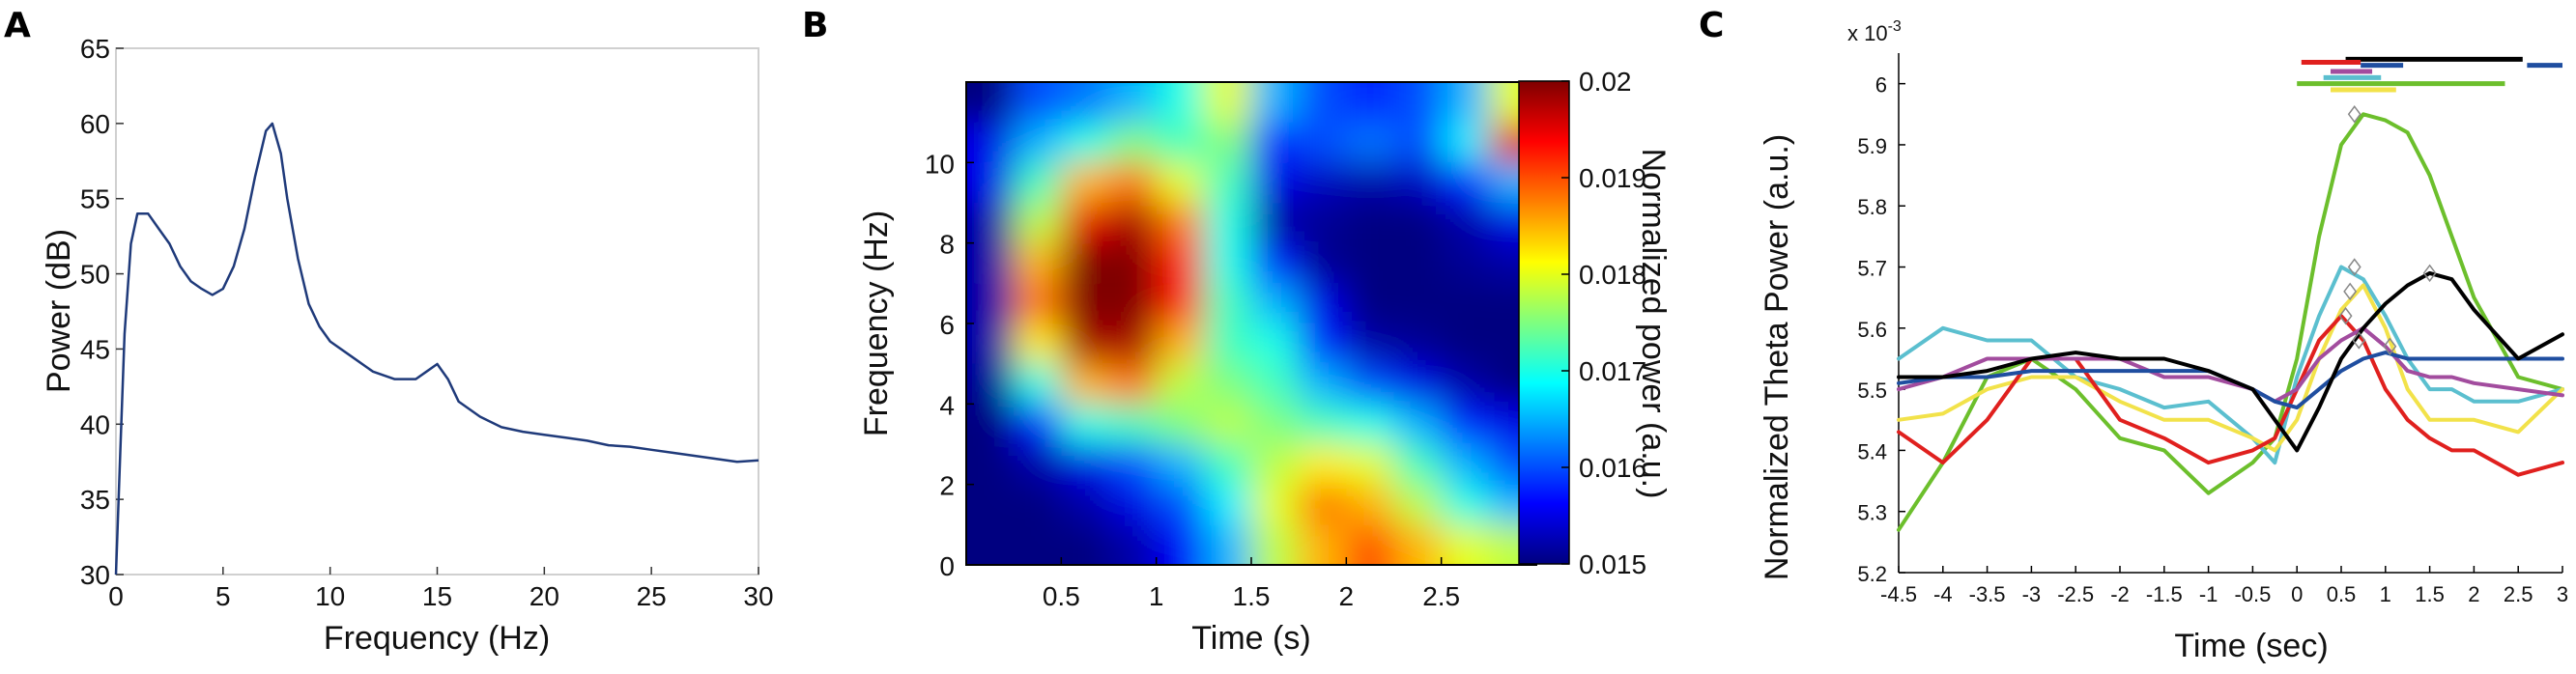 The height and width of the screenshot is (674, 2576). What do you see at coordinates (95, 124) in the screenshot?
I see `panel-a-ytick-label: 60` at bounding box center [95, 124].